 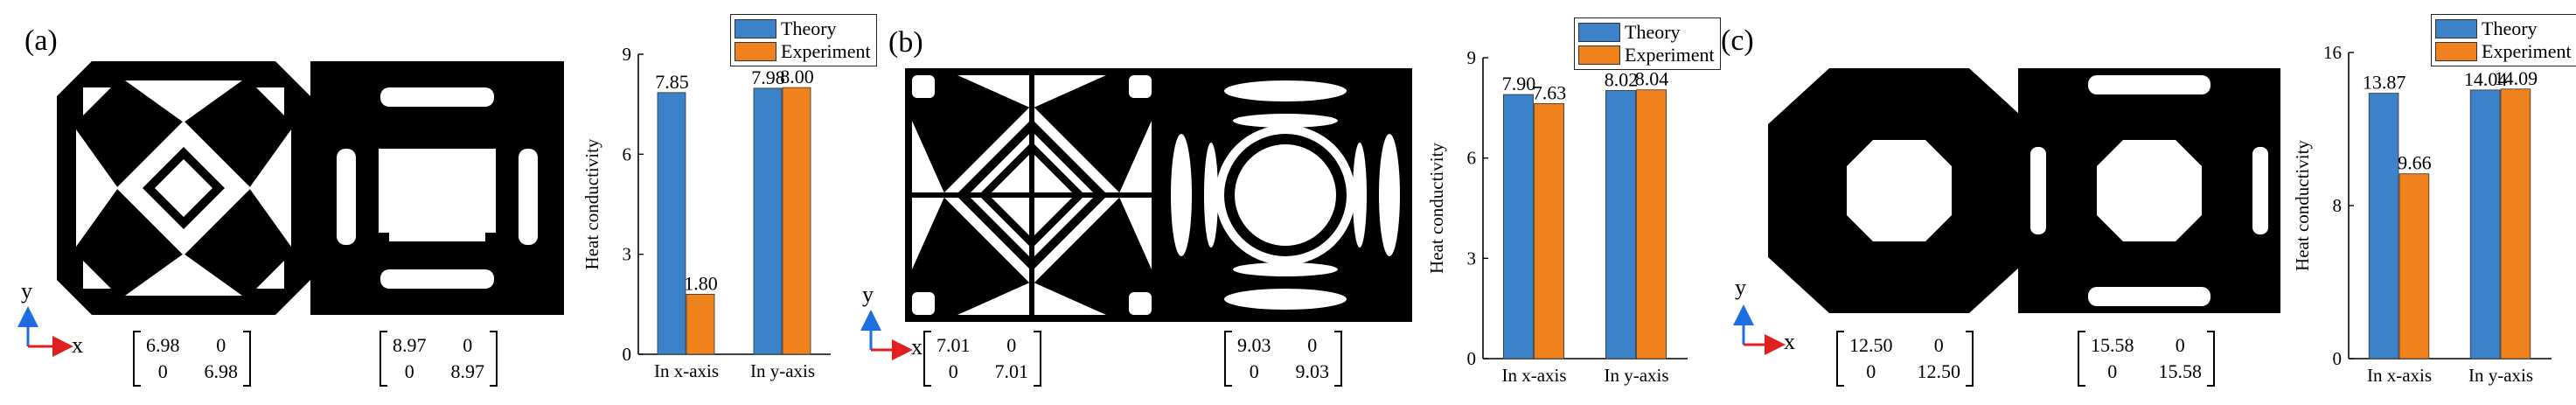 I want to click on matrix-entry: 8.97, so click(x=410, y=345).